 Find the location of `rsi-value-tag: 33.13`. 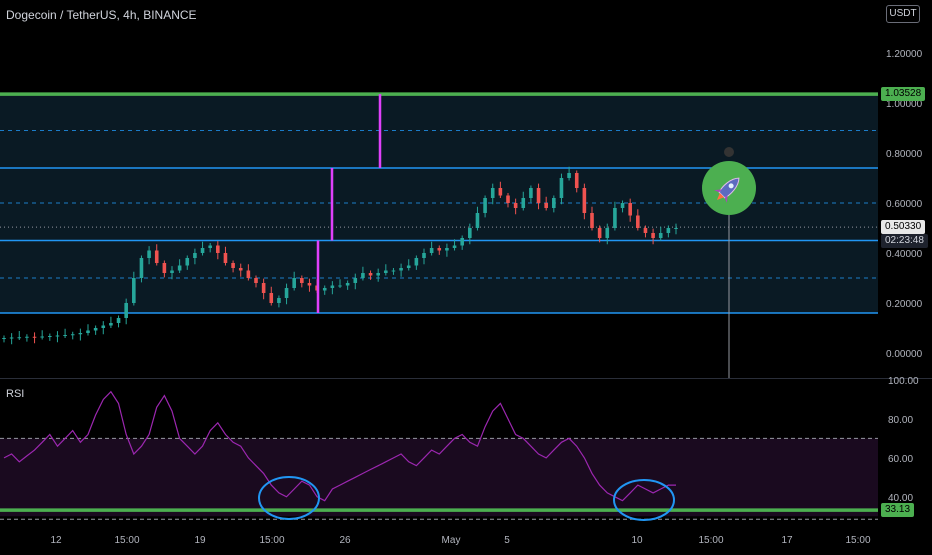

rsi-value-tag: 33.13 is located at coordinates (898, 510).